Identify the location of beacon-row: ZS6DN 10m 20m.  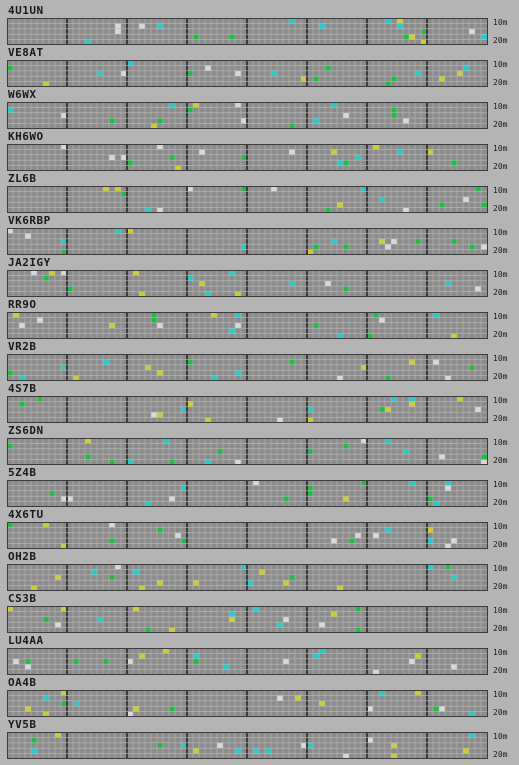
(259, 444).